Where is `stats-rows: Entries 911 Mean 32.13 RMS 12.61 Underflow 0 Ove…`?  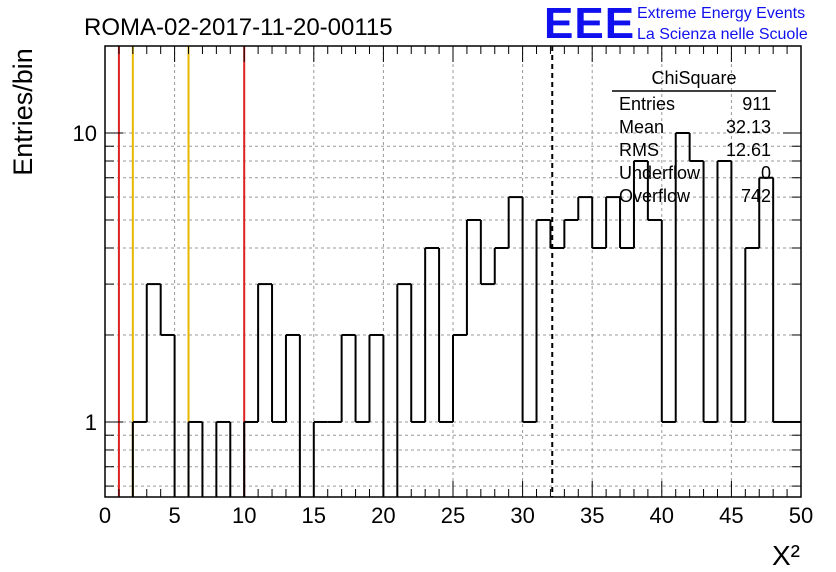
stats-rows: Entries 911 Mean 32.13 RMS 12.61 Underflow 0 Ove… is located at coordinates (695, 150).